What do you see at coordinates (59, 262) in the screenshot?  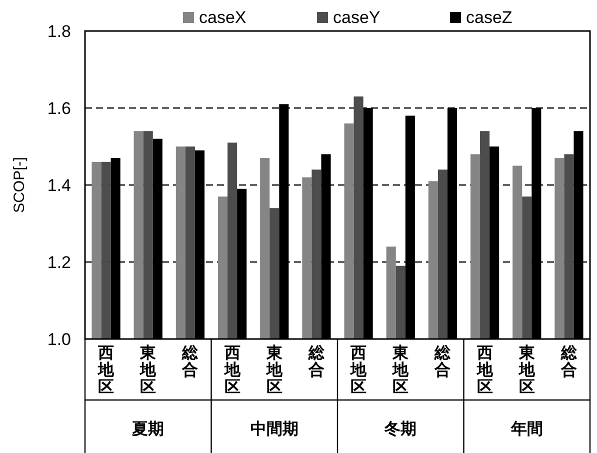 I see `y-tick-label: 1.2` at bounding box center [59, 262].